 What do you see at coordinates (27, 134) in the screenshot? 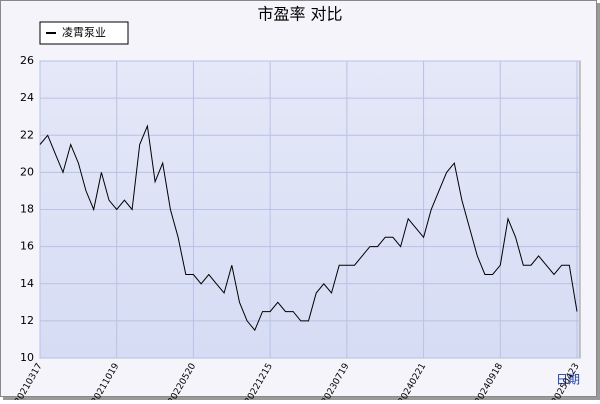
I see `y-tick-label: 22` at bounding box center [27, 134].